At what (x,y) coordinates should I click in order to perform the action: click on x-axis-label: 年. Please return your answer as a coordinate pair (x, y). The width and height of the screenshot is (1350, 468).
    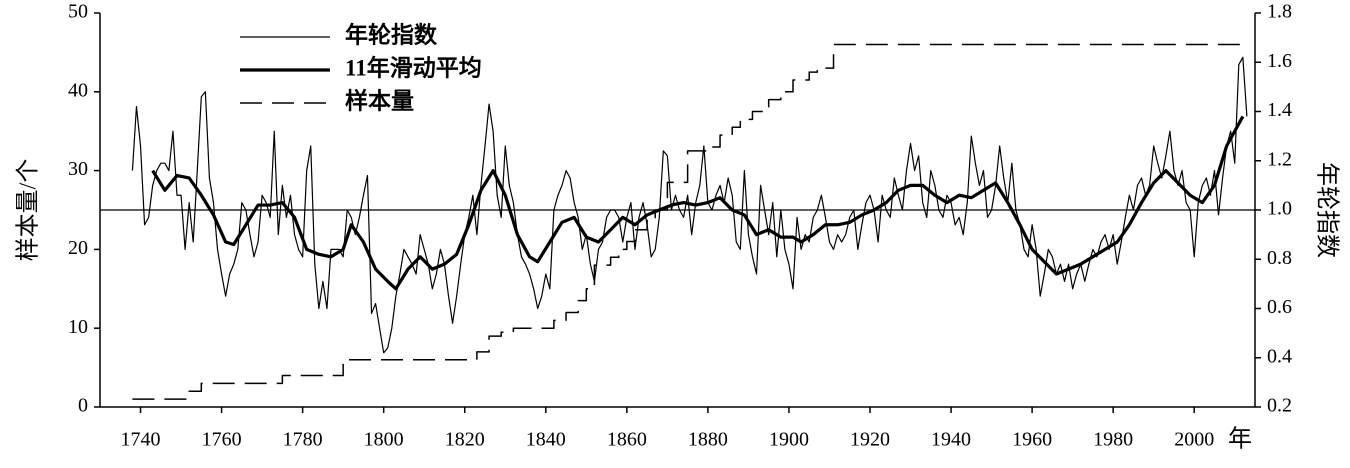
    Looking at the image, I should click on (1240, 439).